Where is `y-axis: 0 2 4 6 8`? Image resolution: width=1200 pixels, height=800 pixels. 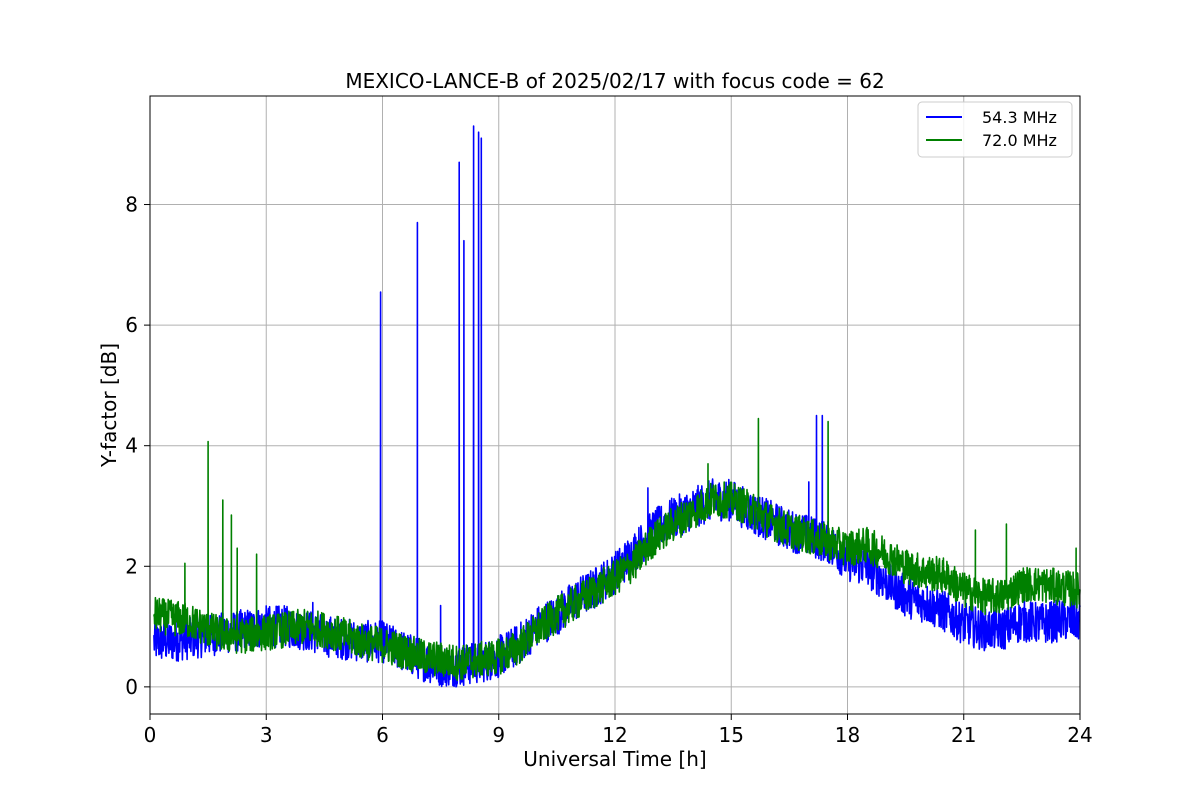
y-axis: 0 2 4 6 8 is located at coordinates (137, 446).